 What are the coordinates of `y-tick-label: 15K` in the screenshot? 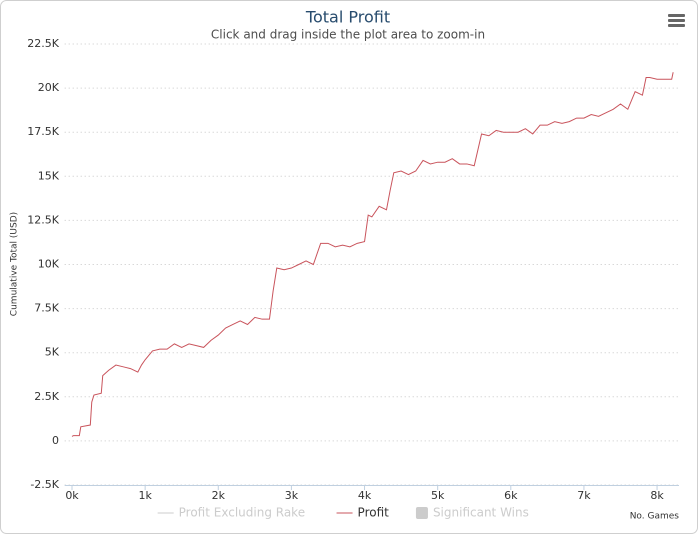 It's located at (49, 175).